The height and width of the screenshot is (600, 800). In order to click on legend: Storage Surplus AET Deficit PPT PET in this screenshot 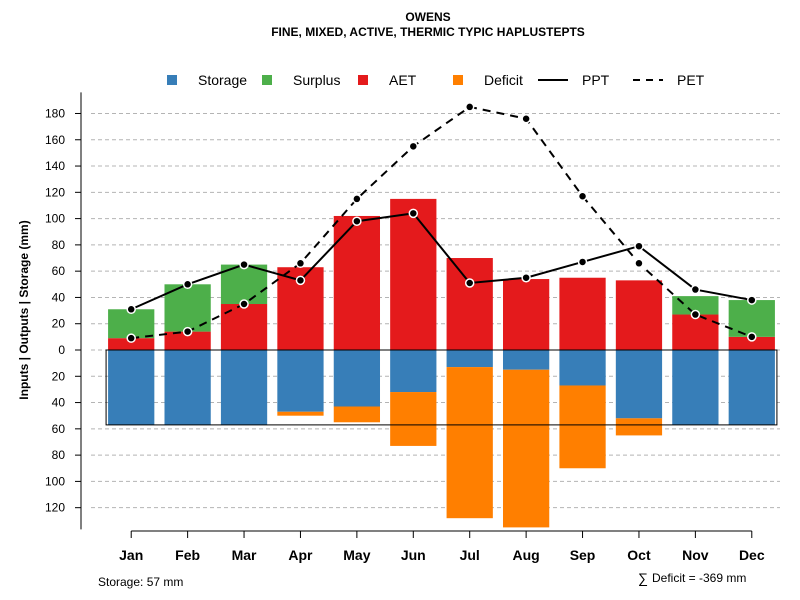, I will do `click(436, 80)`.